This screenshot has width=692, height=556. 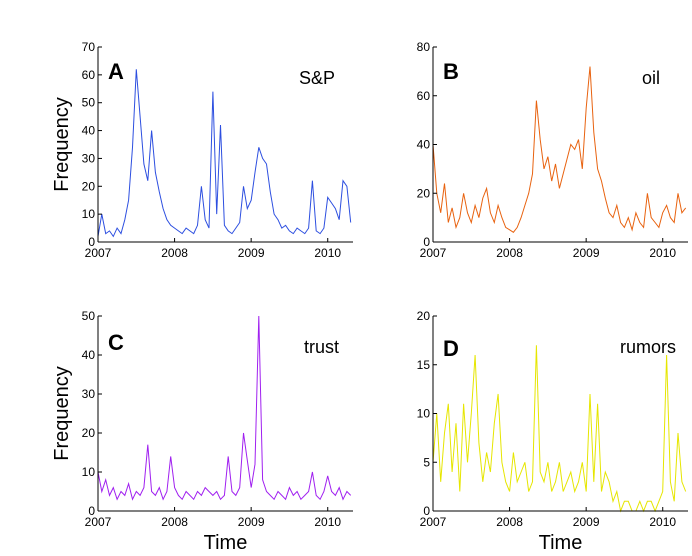 What do you see at coordinates (451, 348) in the screenshot?
I see `panel-letter: D` at bounding box center [451, 348].